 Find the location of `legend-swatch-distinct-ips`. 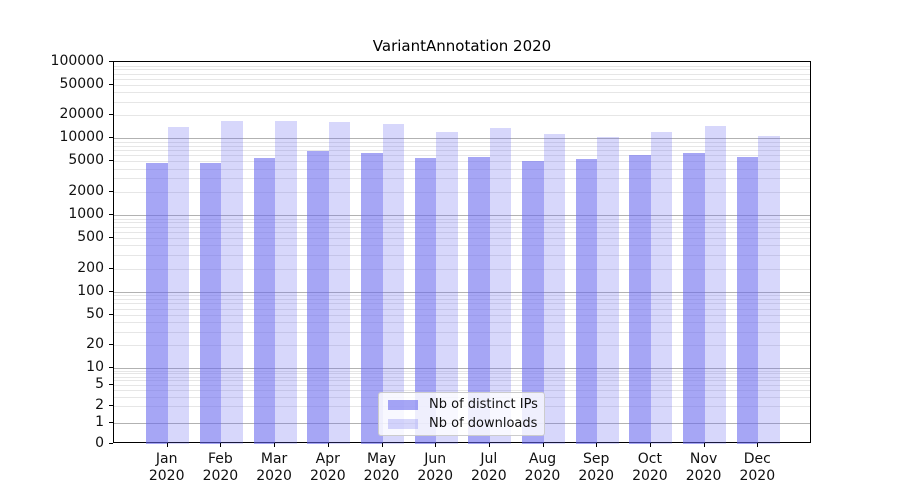

legend-swatch-distinct-ips is located at coordinates (403, 404).